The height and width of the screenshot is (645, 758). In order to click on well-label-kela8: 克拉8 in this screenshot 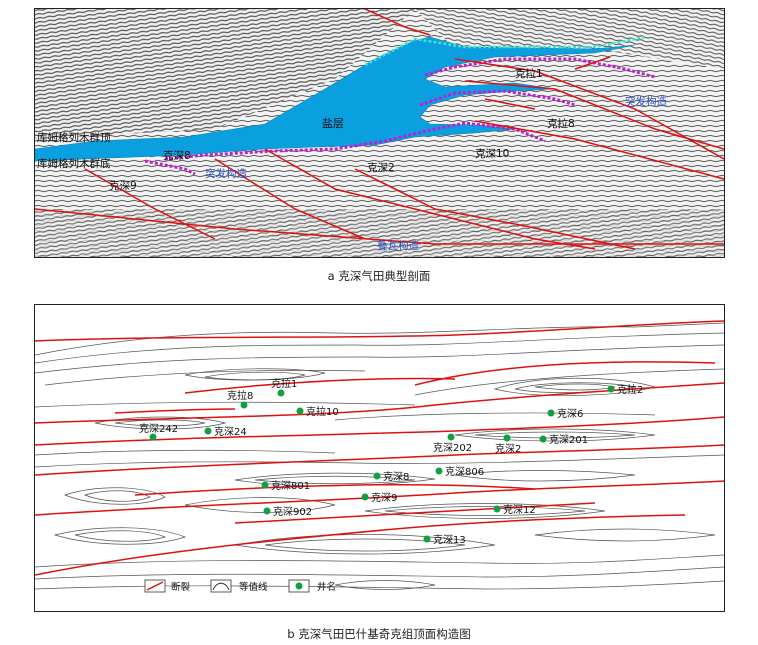, I will do `click(561, 123)`.